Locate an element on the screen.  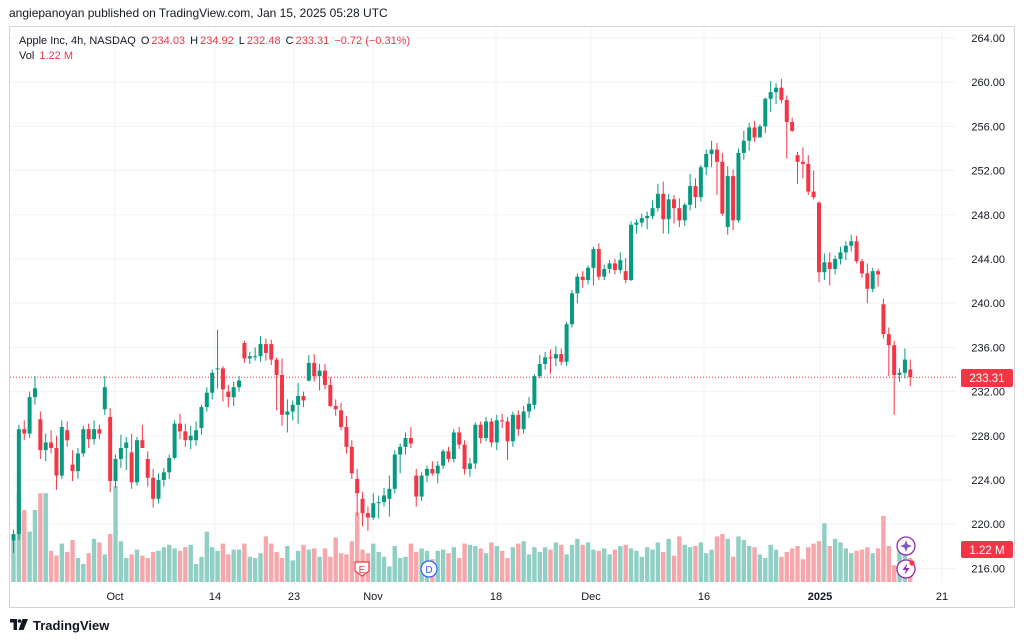
y-tick-label: 264.00 is located at coordinates (988, 39).